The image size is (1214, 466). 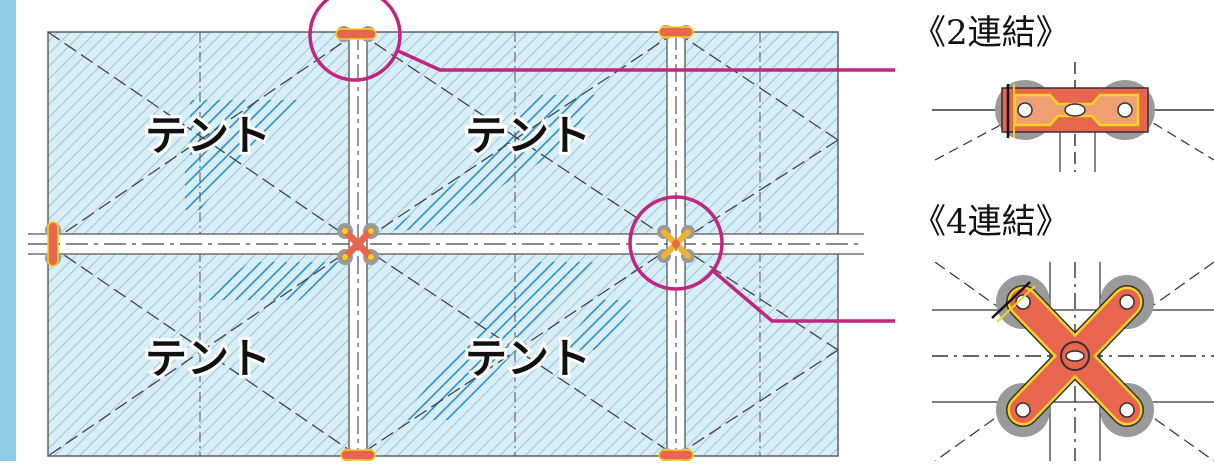 What do you see at coordinates (528, 358) in the screenshot?
I see `tent-label-4: テント` at bounding box center [528, 358].